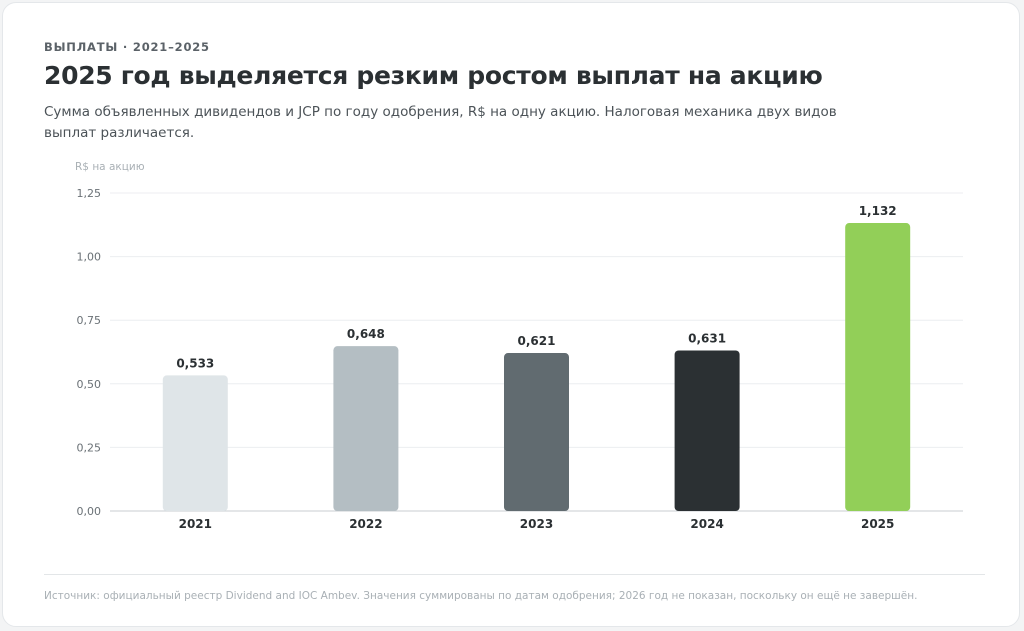 This screenshot has height=631, width=1024. What do you see at coordinates (89, 257) in the screenshot?
I see `y-tick-label: 1,00` at bounding box center [89, 257].